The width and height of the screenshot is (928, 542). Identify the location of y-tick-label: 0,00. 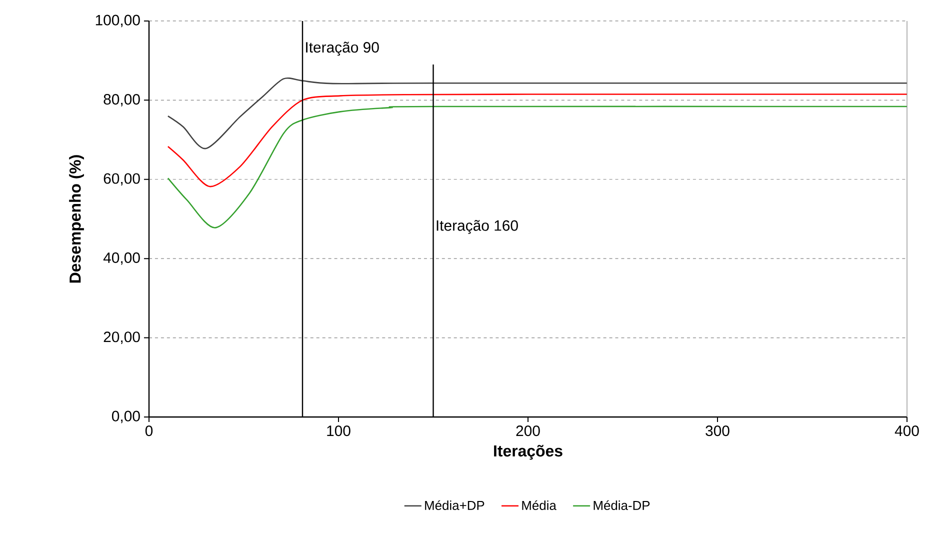
(126, 417).